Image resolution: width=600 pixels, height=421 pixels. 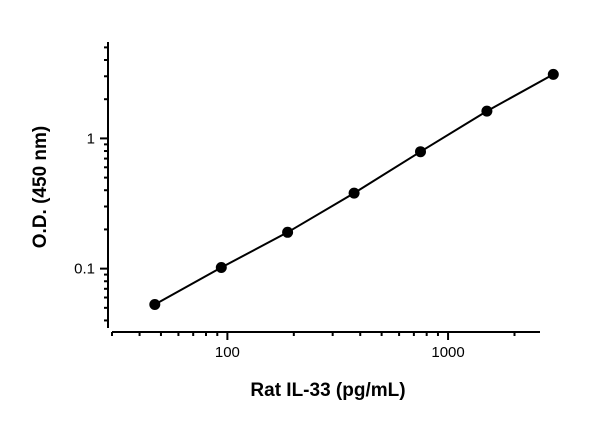 What do you see at coordinates (91, 138) in the screenshot?
I see `y-tick-label: 1` at bounding box center [91, 138].